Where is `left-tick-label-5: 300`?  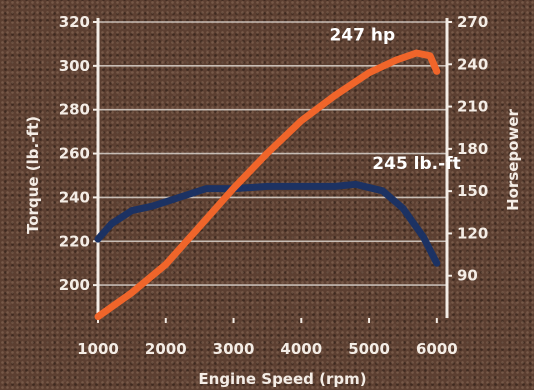
left-tick-label-5: 300 is located at coordinates (74, 66).